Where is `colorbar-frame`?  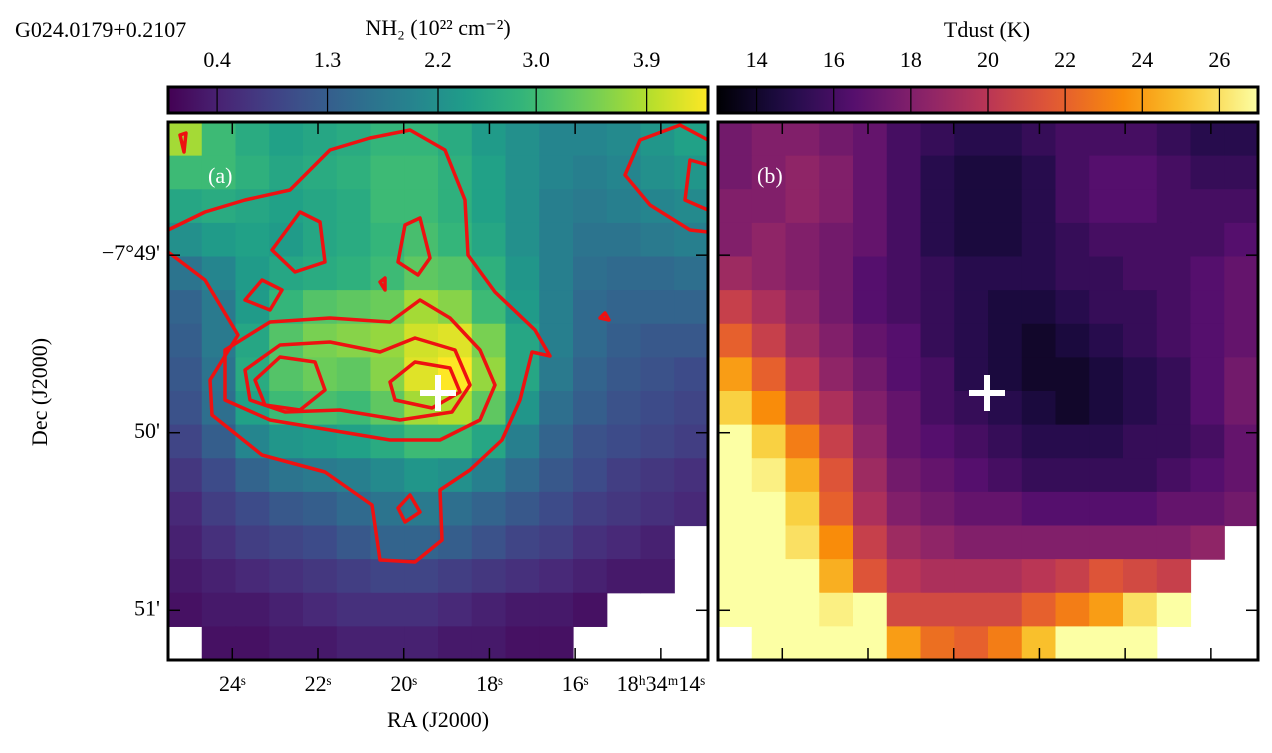
colorbar-frame is located at coordinates (988, 100).